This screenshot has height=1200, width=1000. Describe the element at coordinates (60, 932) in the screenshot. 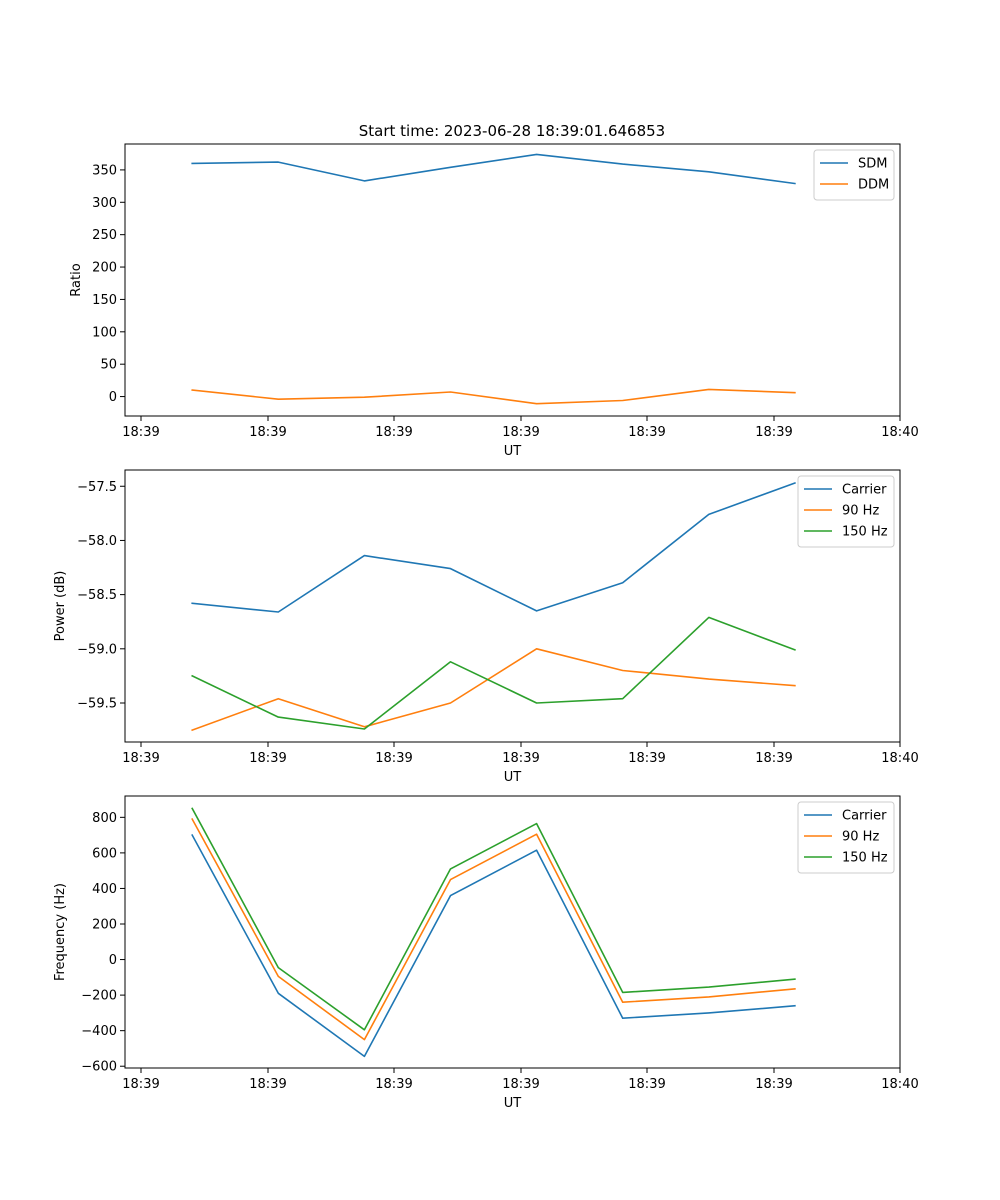

I see `y-axis-label: Frequency (Hz)` at that location.